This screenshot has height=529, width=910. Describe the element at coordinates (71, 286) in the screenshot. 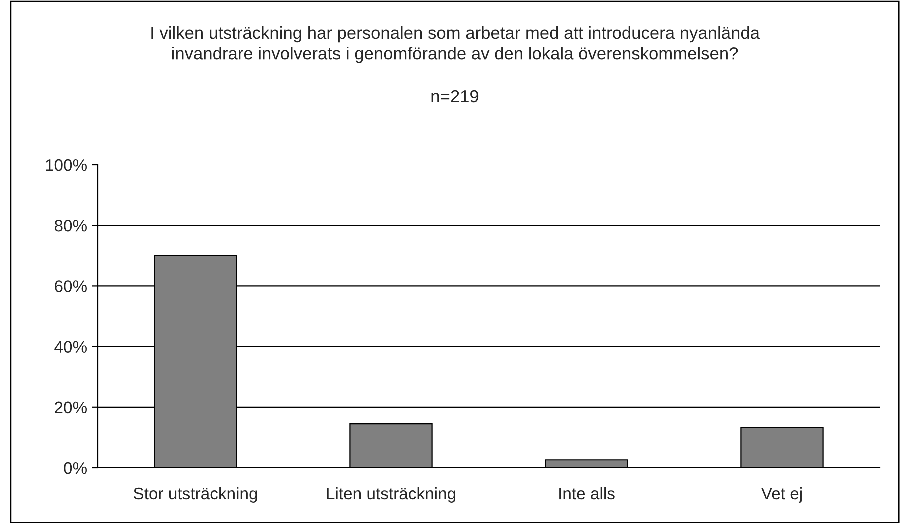

I see `y-tick-label: 60%` at that location.